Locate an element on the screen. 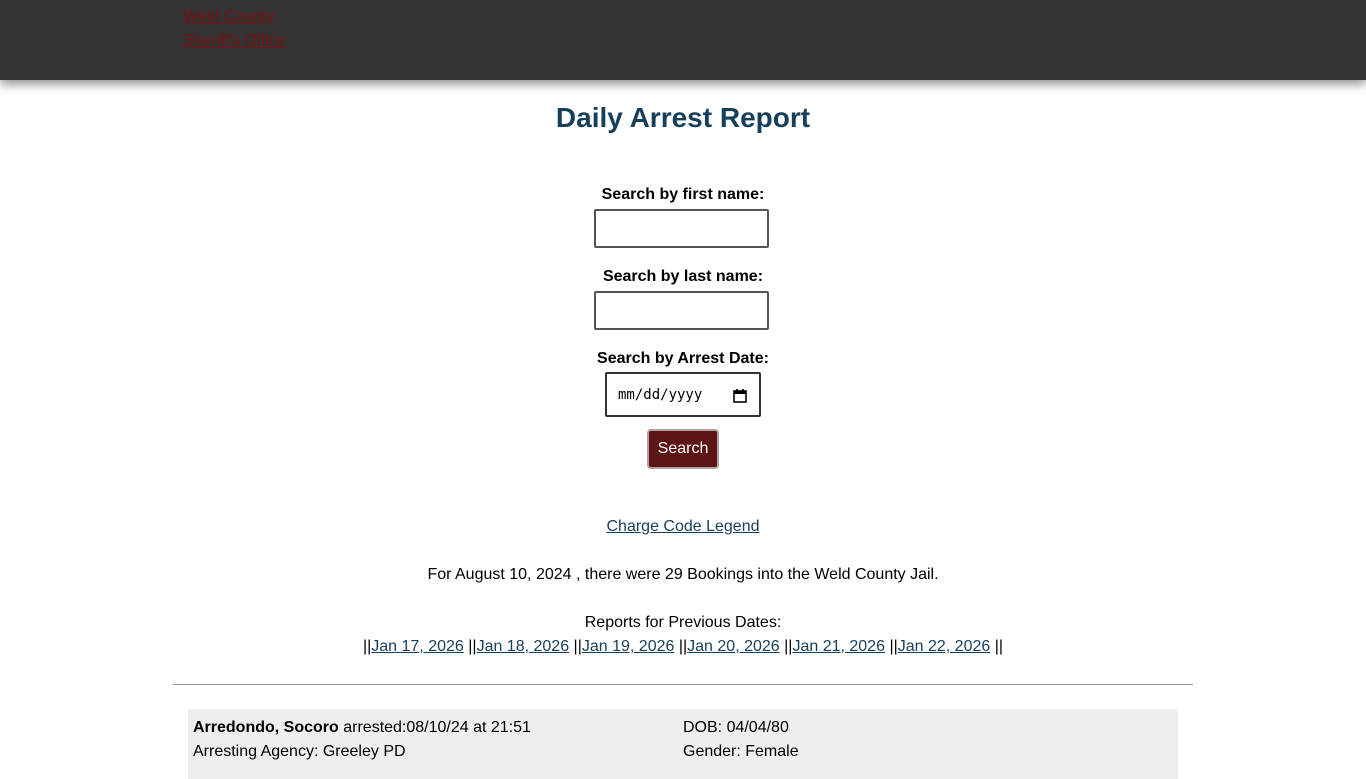  first-name-input is located at coordinates (681, 228).